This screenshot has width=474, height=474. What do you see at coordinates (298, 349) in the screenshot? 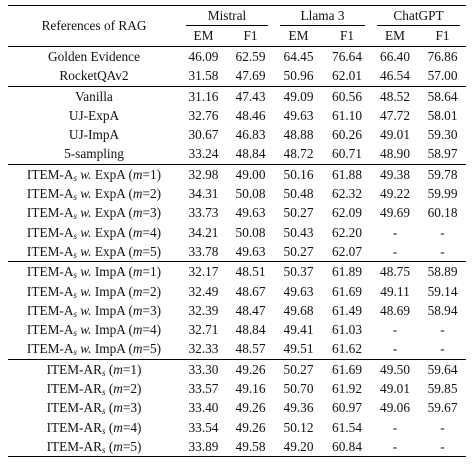
I see `table-cell: 49.51` at bounding box center [298, 349].